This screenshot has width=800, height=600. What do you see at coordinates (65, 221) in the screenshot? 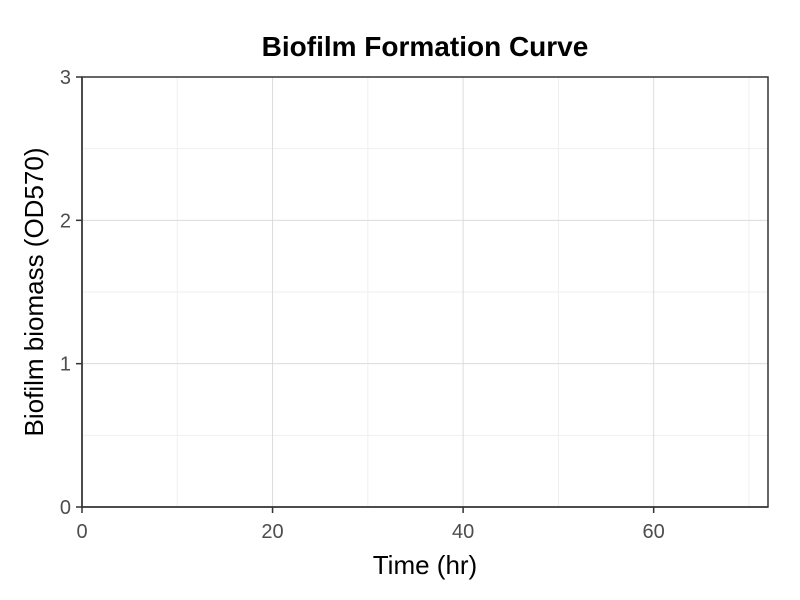
I see `y-tick-label: 2` at bounding box center [65, 221].